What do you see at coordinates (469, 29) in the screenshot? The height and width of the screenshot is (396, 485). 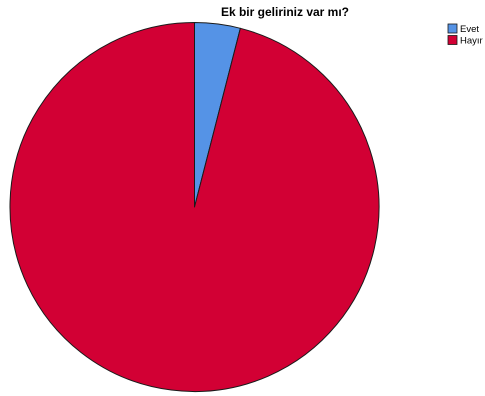 I see `legend-label-0: Evet` at bounding box center [469, 29].